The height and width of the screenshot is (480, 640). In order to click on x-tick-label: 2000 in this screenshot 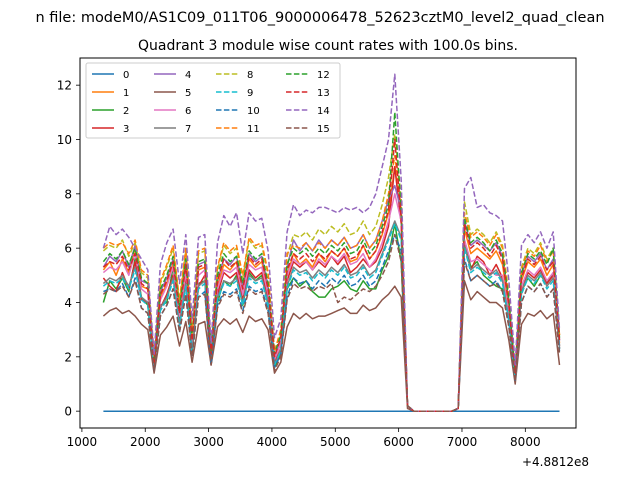, I will do `click(145, 442)`.